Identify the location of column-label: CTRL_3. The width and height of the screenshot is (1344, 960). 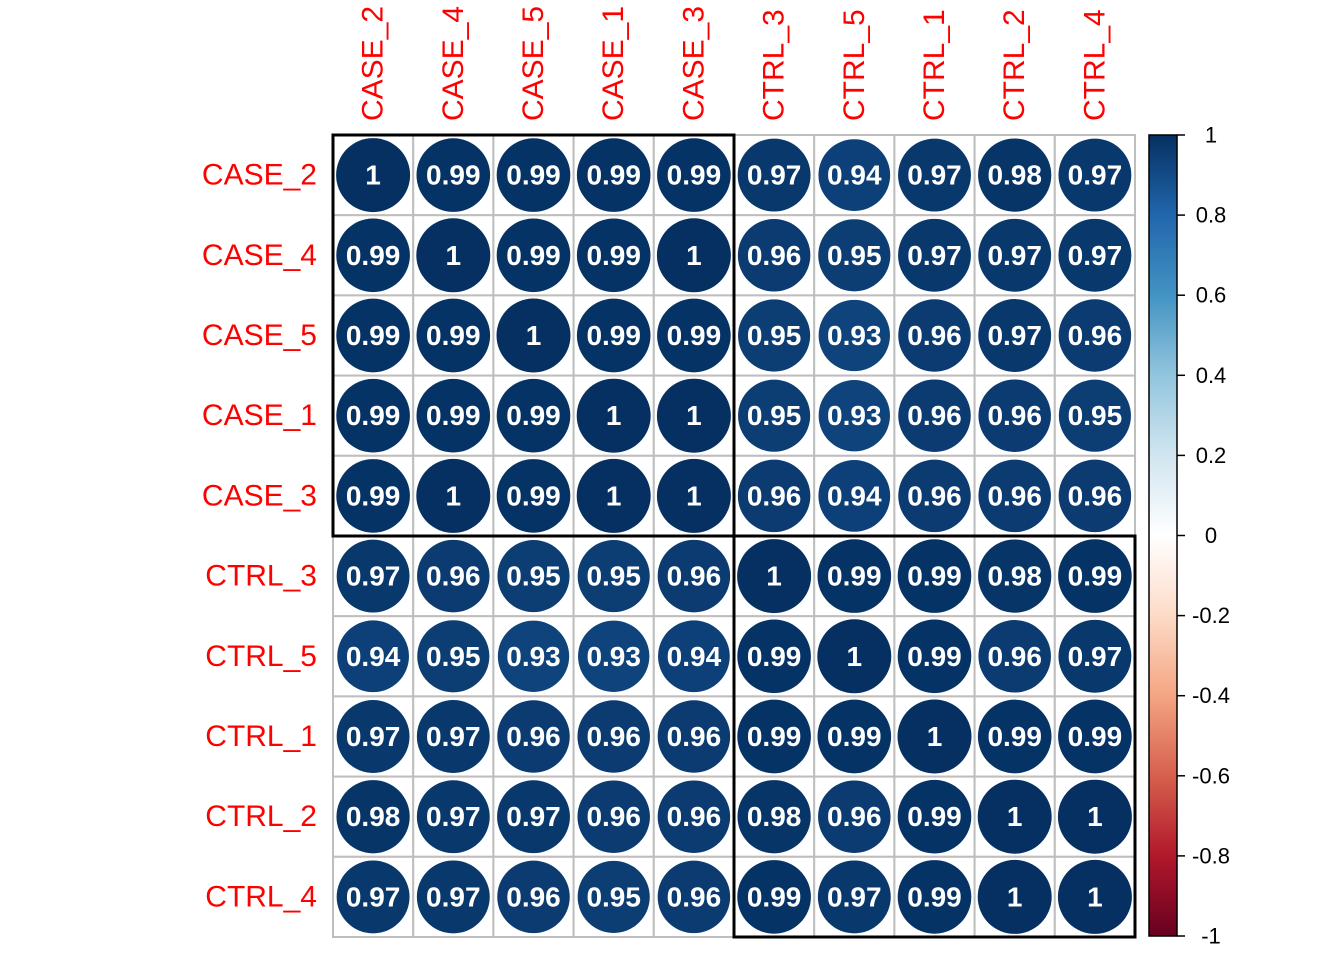
(774, 65).